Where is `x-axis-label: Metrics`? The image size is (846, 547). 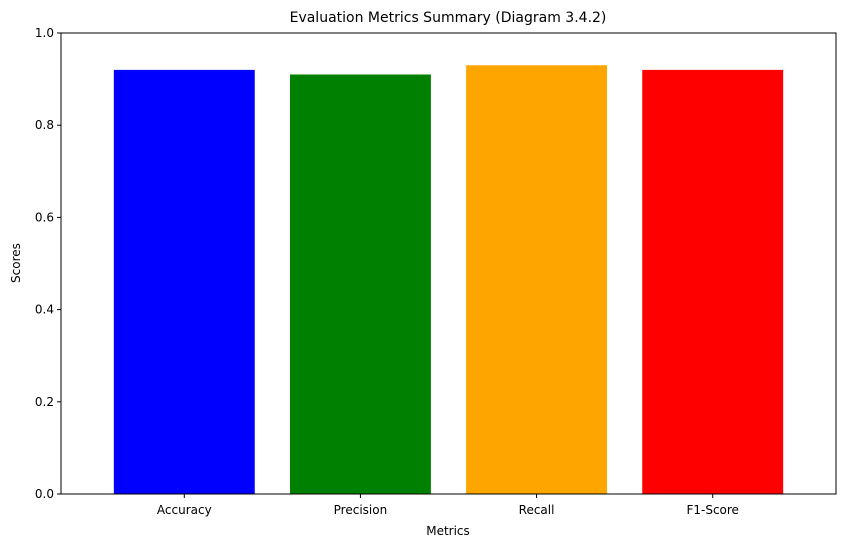
x-axis-label: Metrics is located at coordinates (448, 531).